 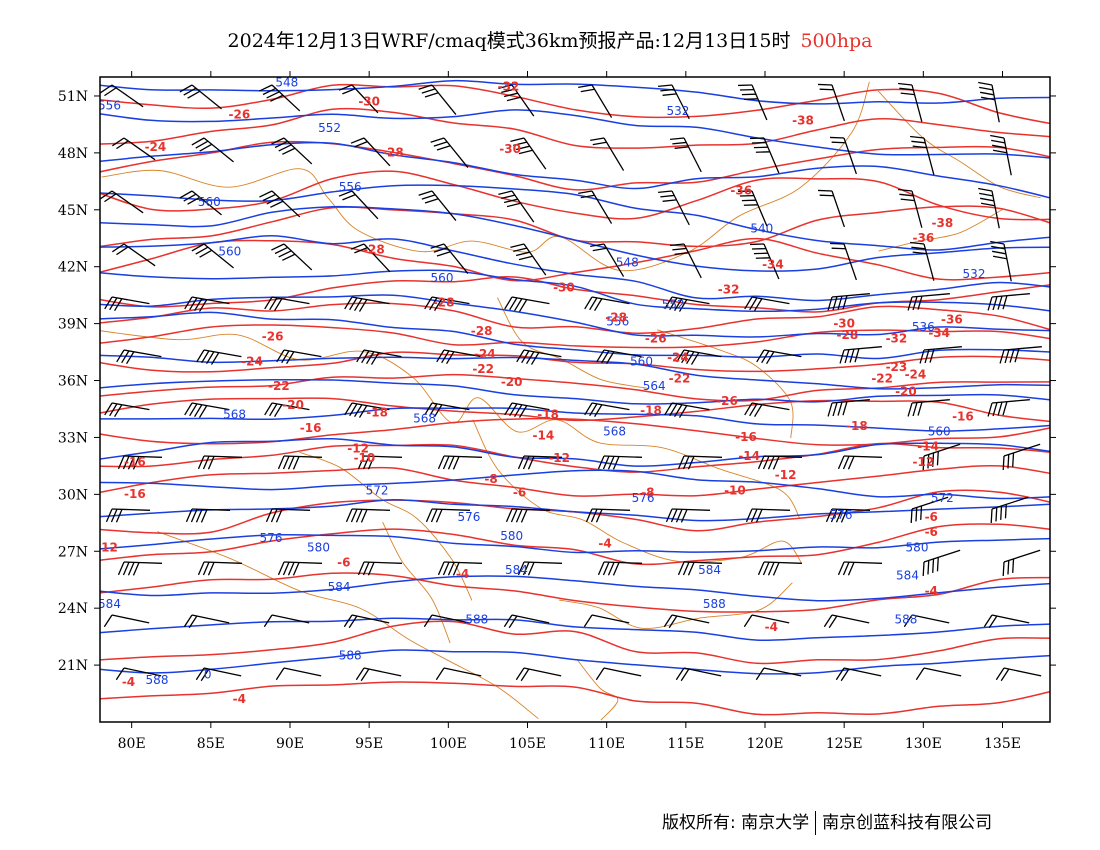 What do you see at coordinates (749, 456) in the screenshot?
I see `temperature-contour-label: -14` at bounding box center [749, 456].